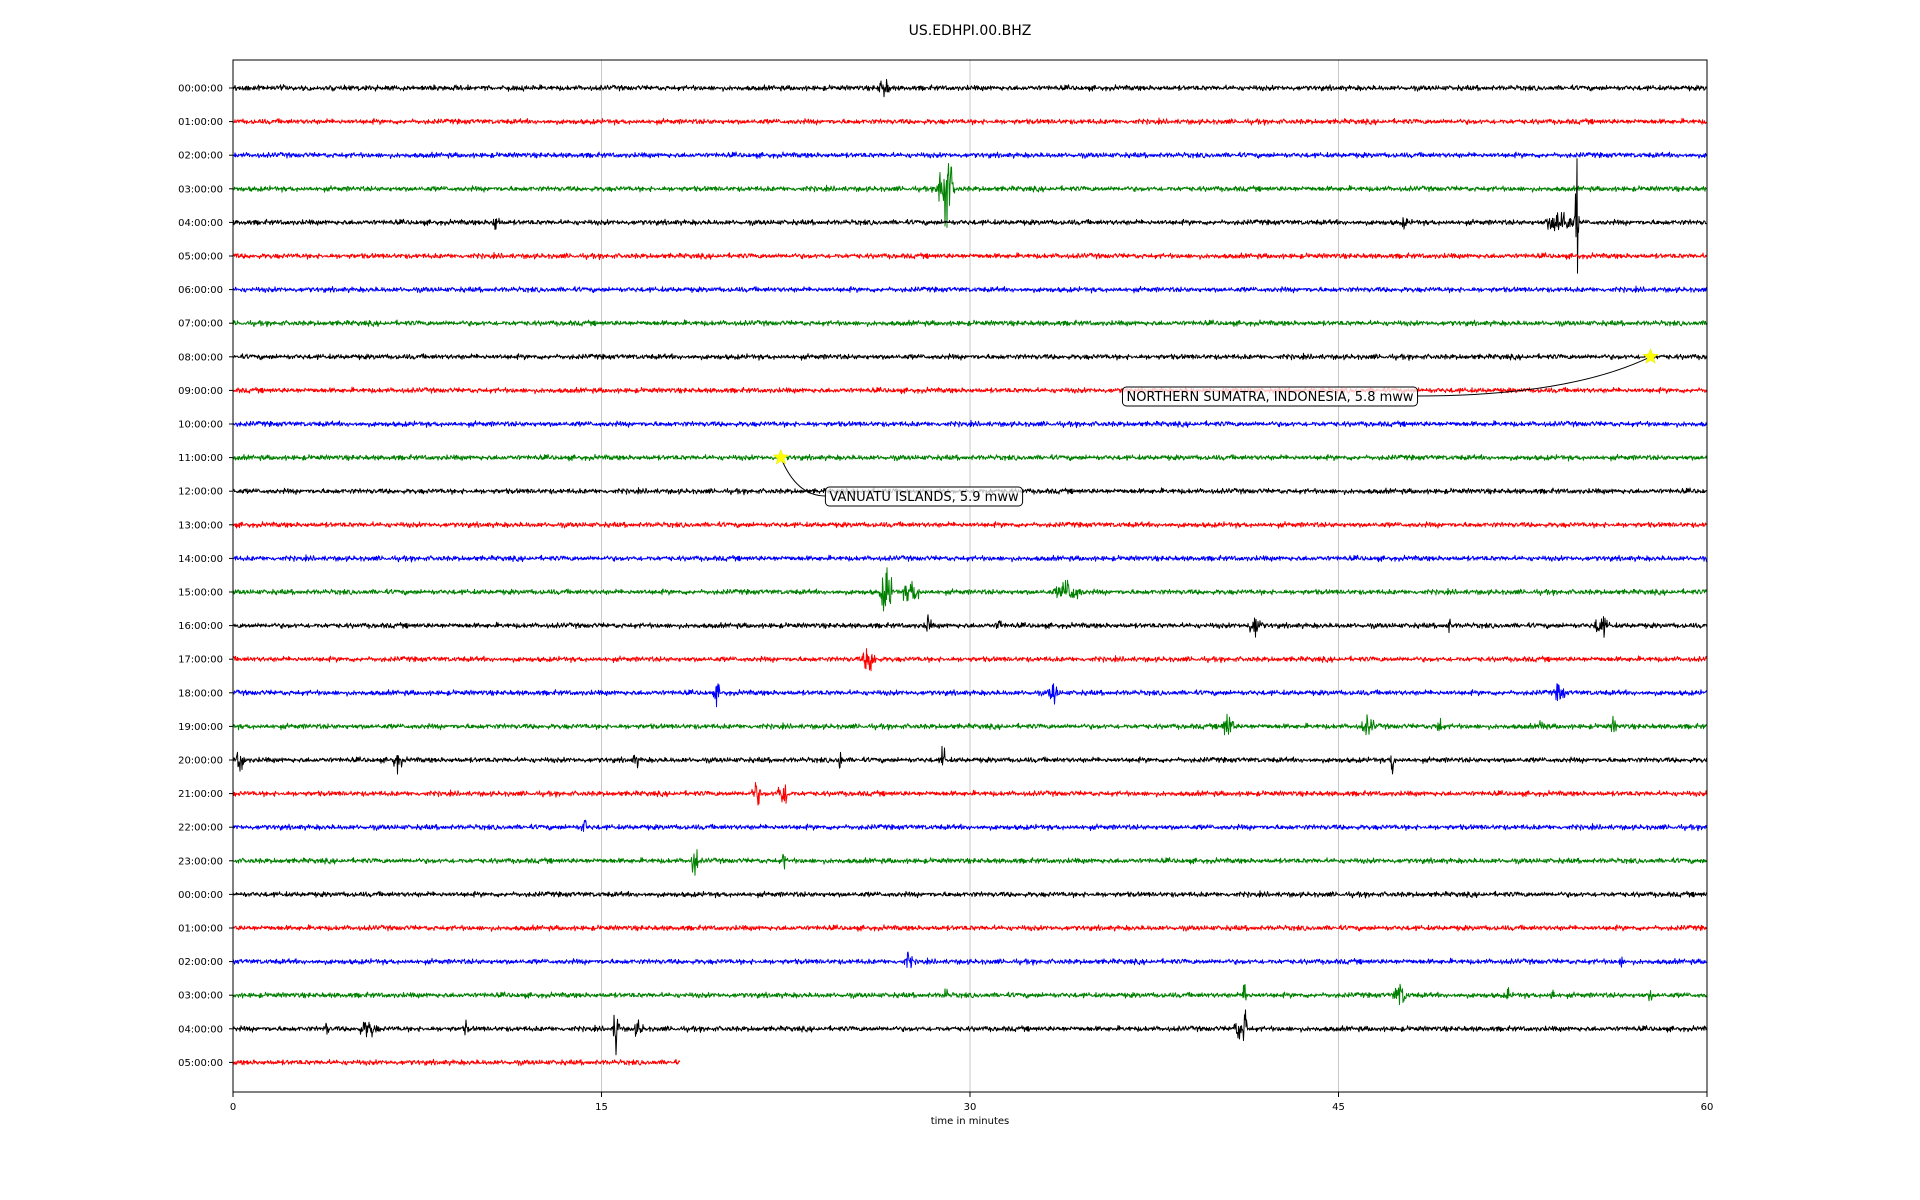 This screenshot has width=1920, height=1200. Describe the element at coordinates (200, 660) in the screenshot. I see `y-tick-label: 17:00:00` at that location.